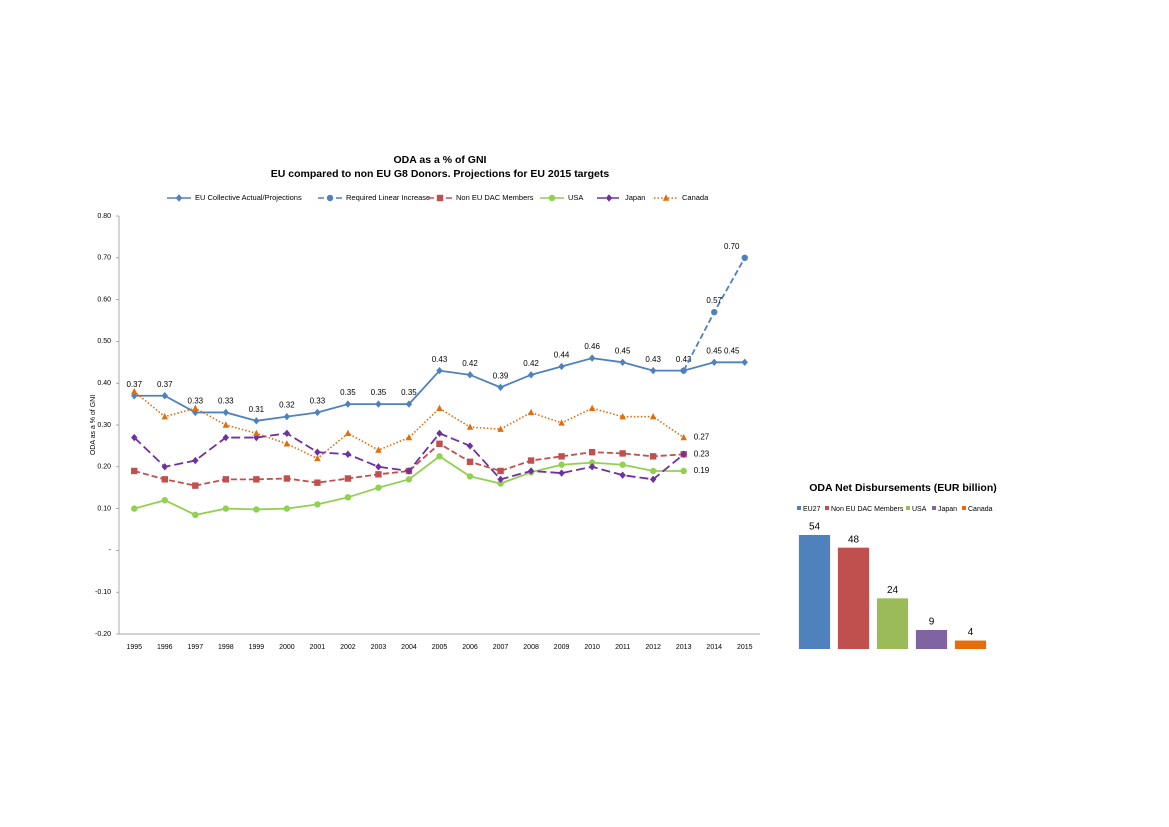 This screenshot has height=827, width=1169. What do you see at coordinates (318, 647) in the screenshot?
I see `x-tick-label: 2001` at bounding box center [318, 647].